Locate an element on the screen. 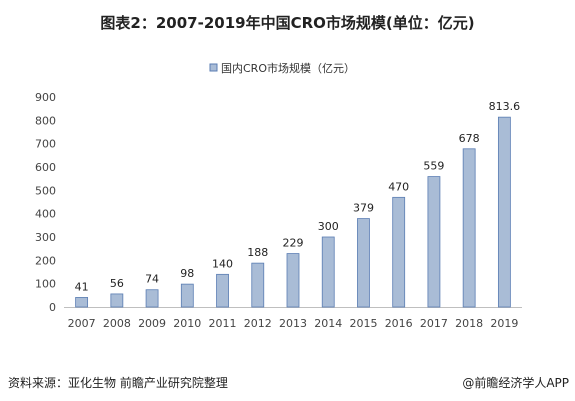 This screenshot has height=401, width=575. data-label-2018: 678 is located at coordinates (469, 138).